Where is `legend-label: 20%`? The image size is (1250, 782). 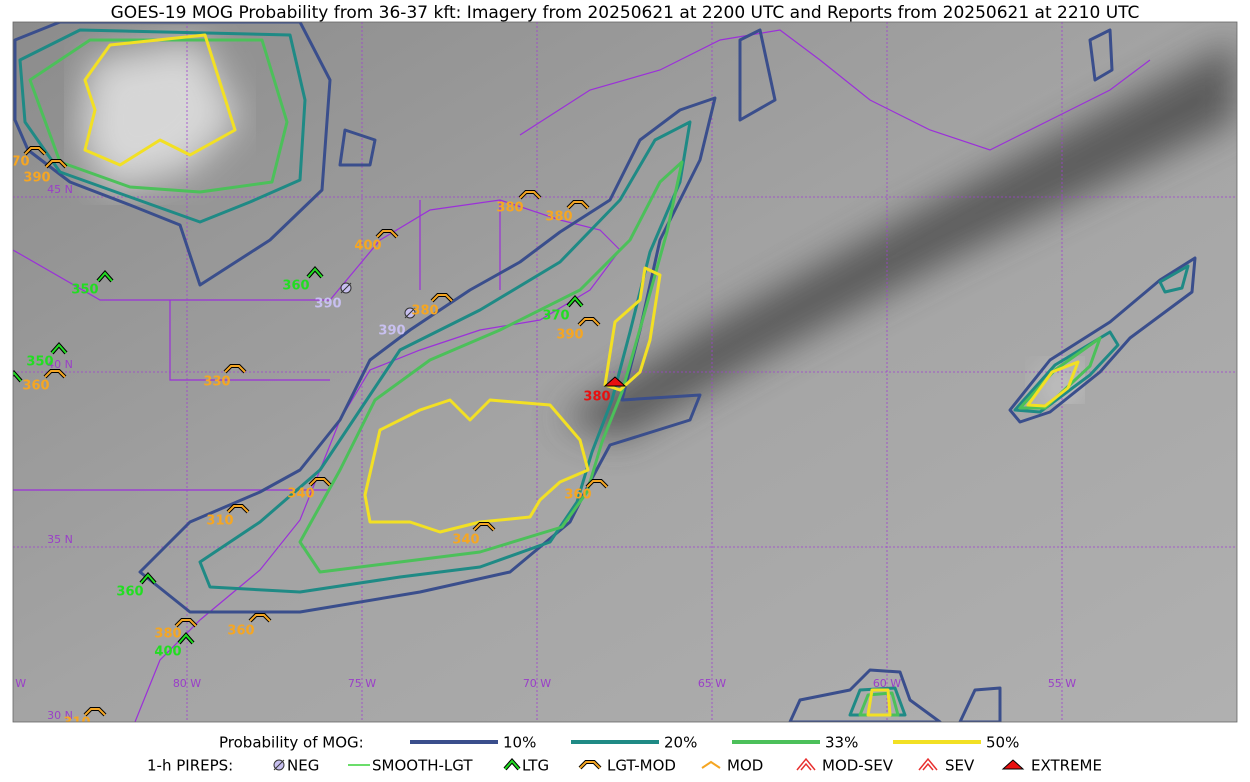
legend-label: 20% is located at coordinates (680, 743).